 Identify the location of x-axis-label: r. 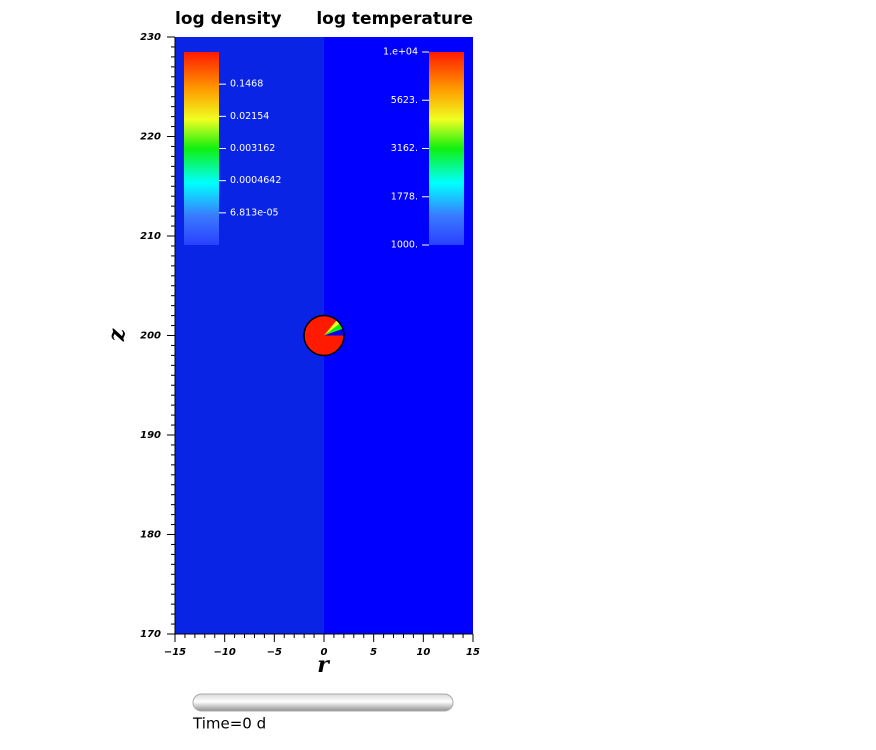
(323, 665).